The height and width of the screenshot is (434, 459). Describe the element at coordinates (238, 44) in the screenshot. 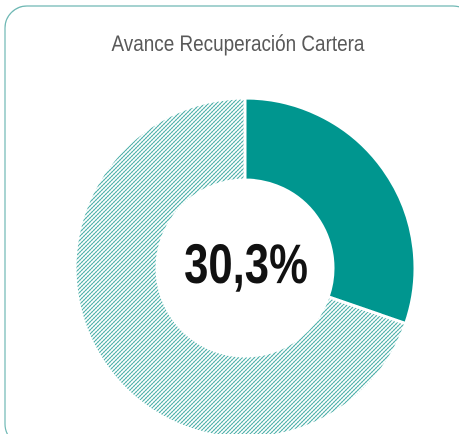

I see `chart-title: Avance Recuperación Cartera` at that location.